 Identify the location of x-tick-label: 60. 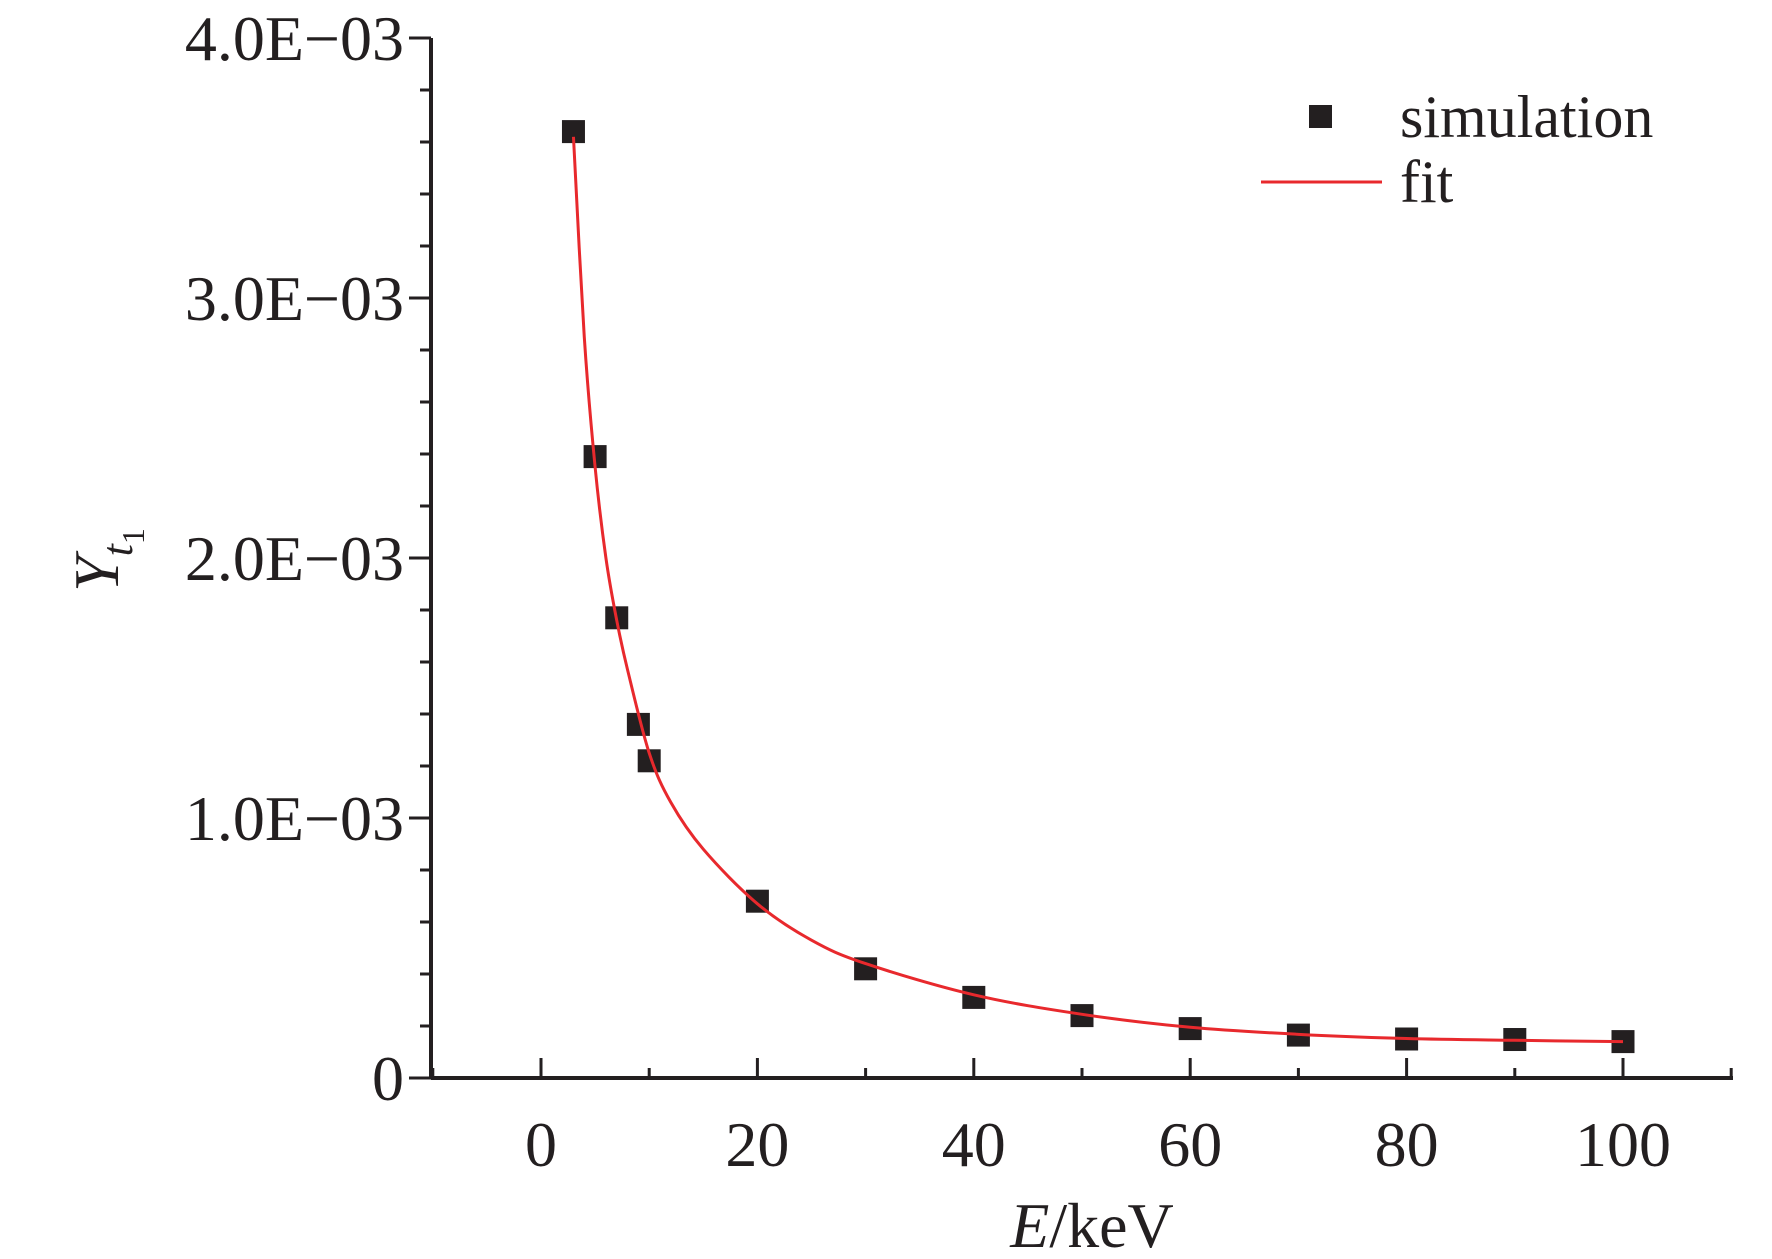
(1190, 1144).